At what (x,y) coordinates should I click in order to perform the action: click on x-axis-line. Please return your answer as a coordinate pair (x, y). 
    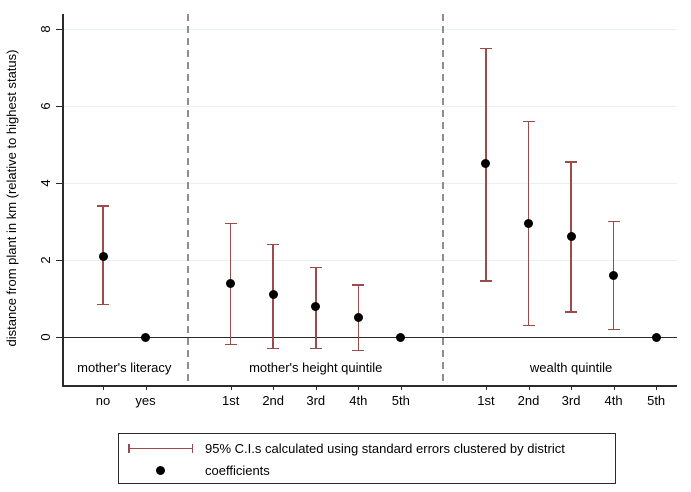
    Looking at the image, I should click on (369, 386).